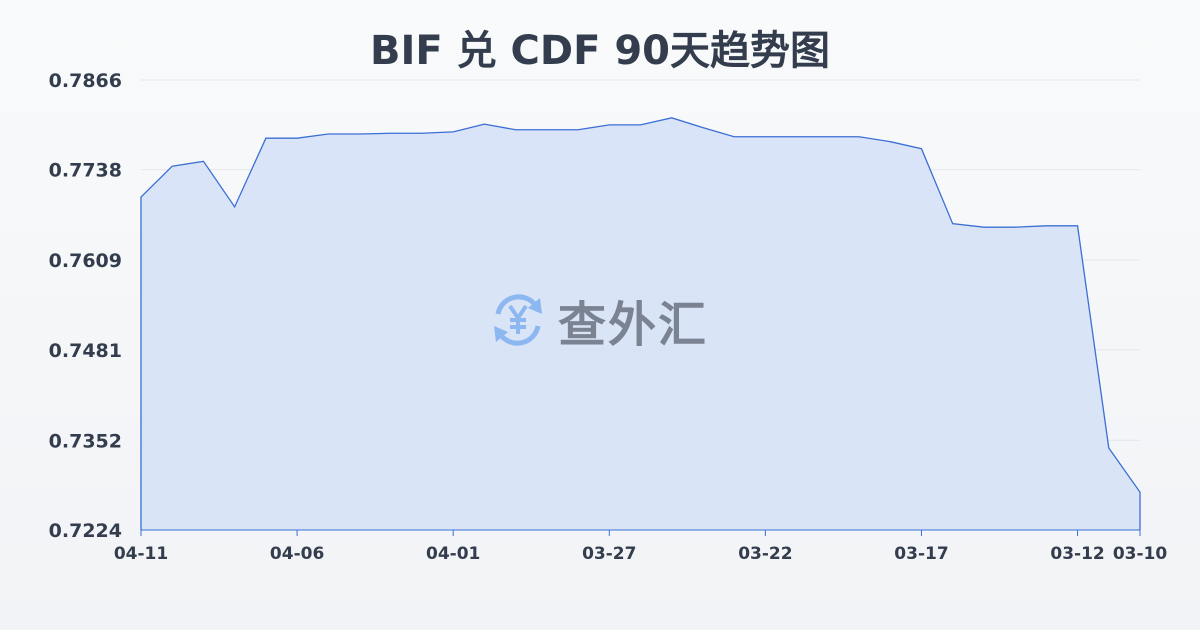 The height and width of the screenshot is (630, 1200). Describe the element at coordinates (85, 81) in the screenshot. I see `y-tick-label: 0.7866` at that location.